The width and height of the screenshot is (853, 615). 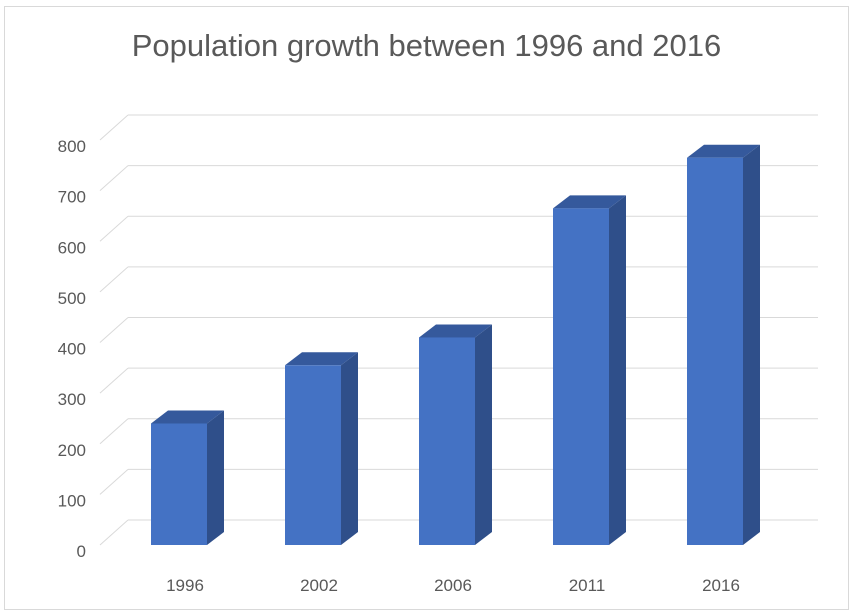 I want to click on y-tick-label: 0, so click(x=81, y=551).